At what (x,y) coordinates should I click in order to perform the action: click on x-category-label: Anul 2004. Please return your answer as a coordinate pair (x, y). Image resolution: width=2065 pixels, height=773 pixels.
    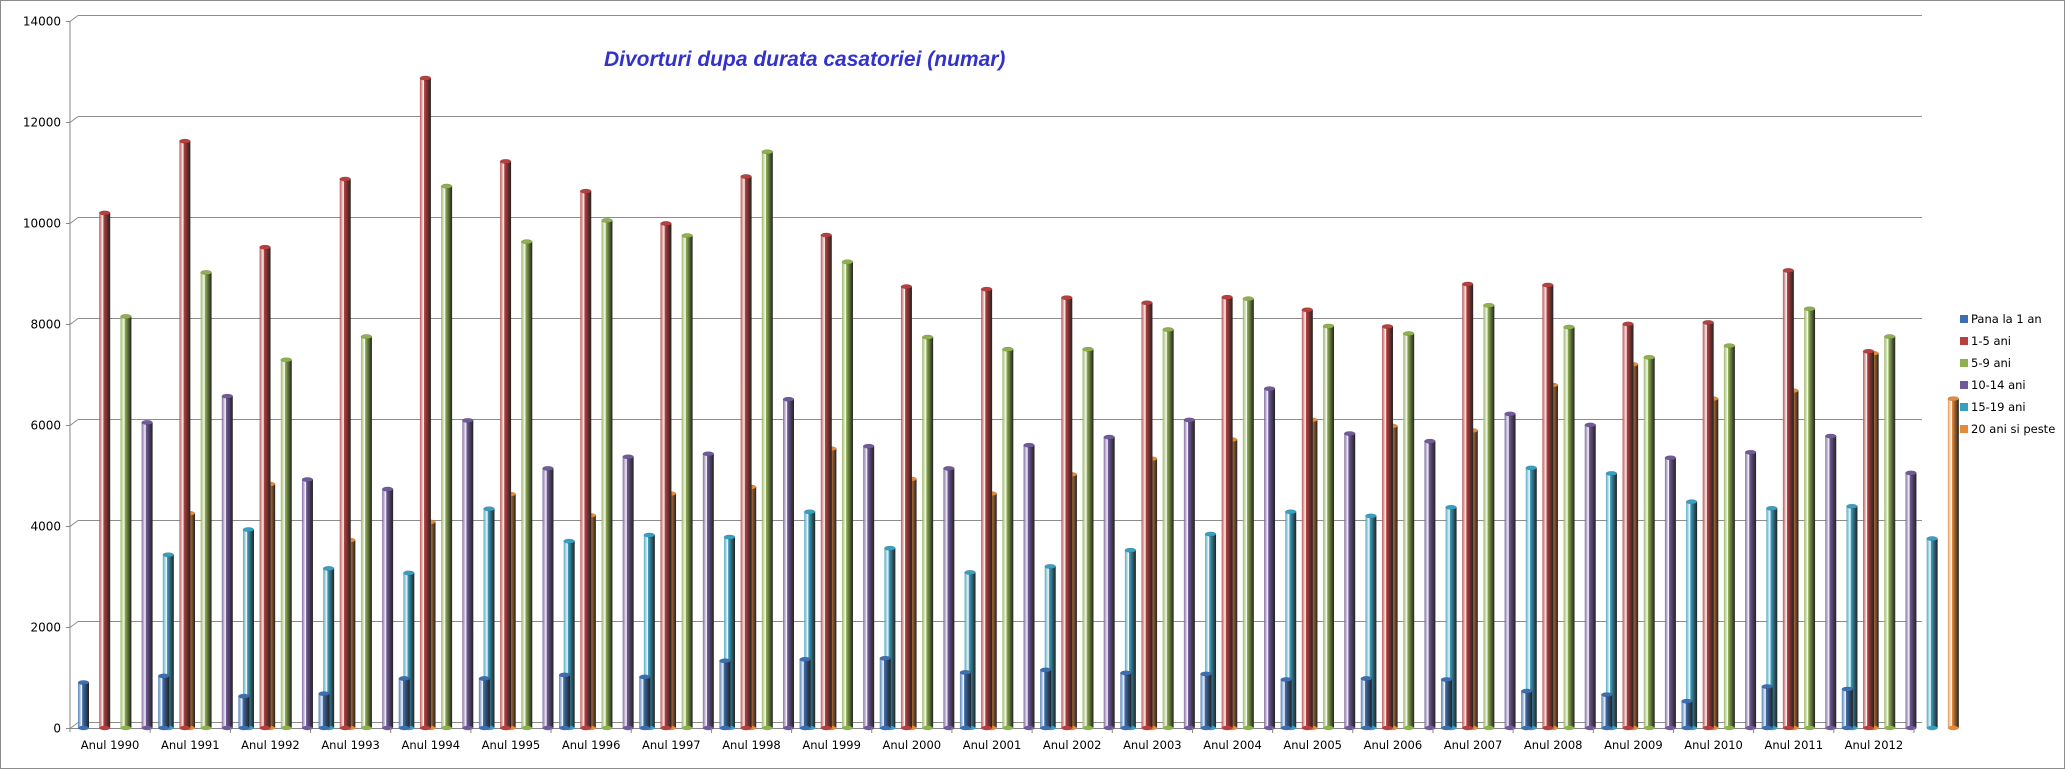
    Looking at the image, I should click on (1232, 745).